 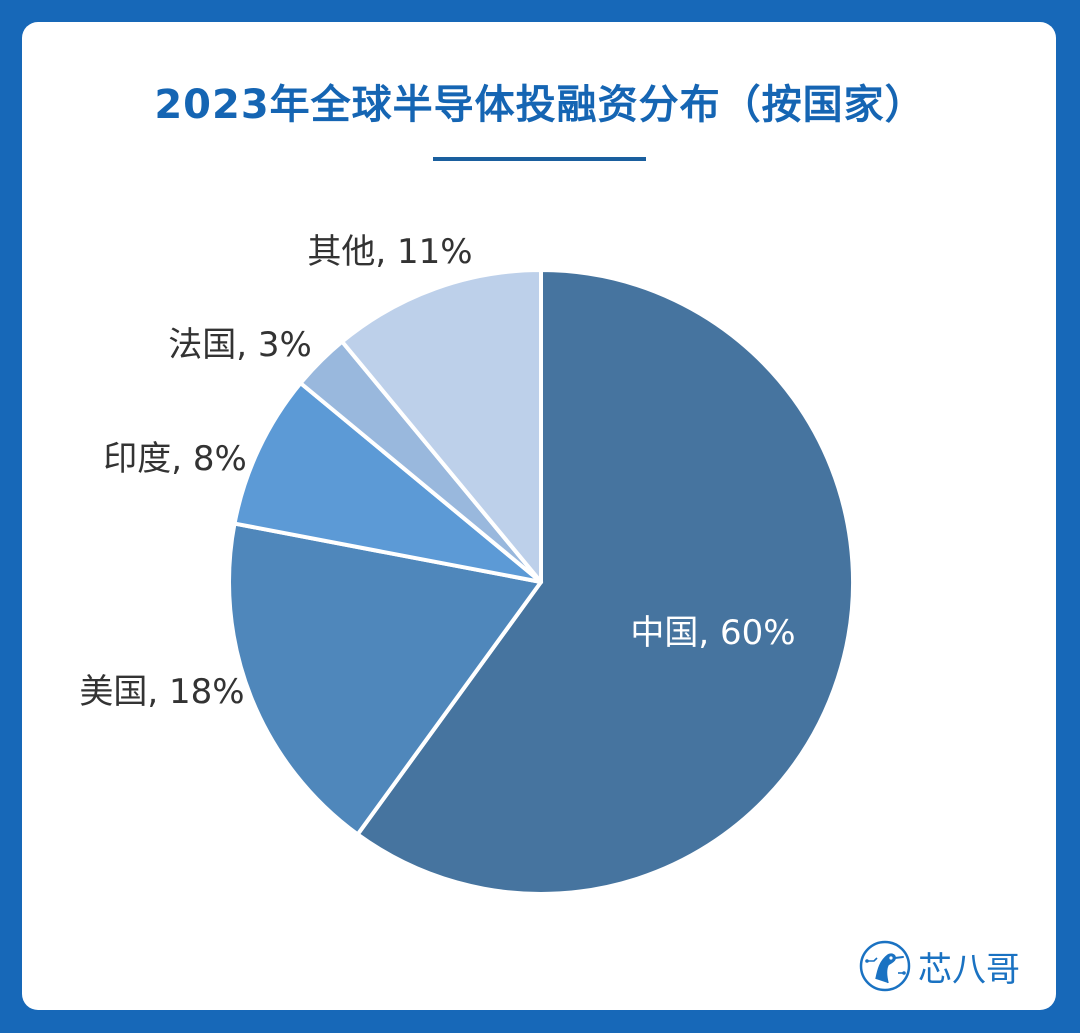 What do you see at coordinates (539, 159) in the screenshot?
I see `title-underline` at bounding box center [539, 159].